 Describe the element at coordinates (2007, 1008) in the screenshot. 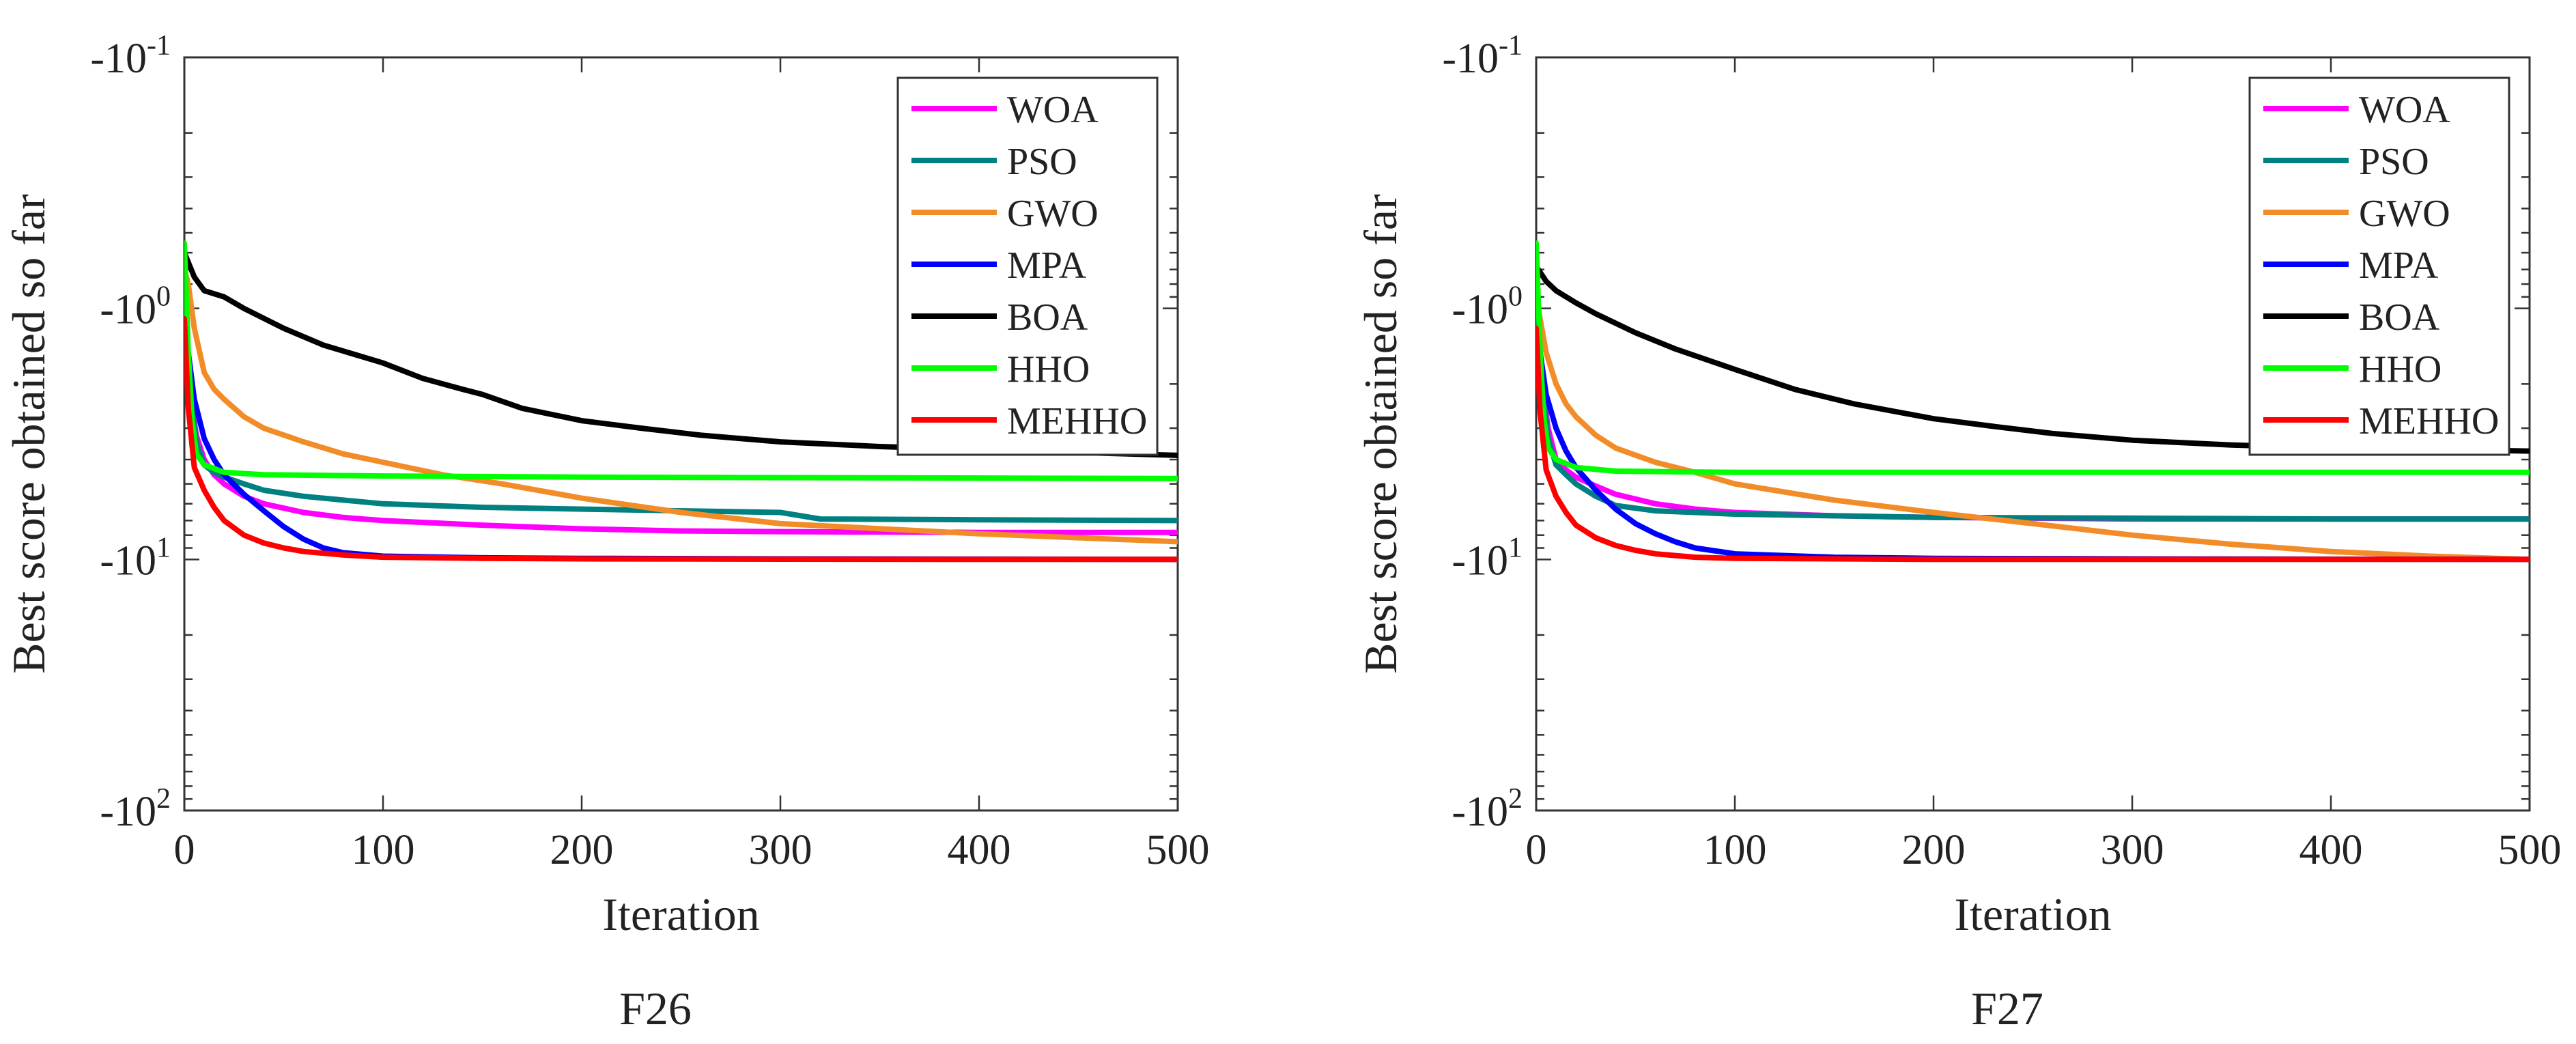

I see `chart-caption: F27` at that location.